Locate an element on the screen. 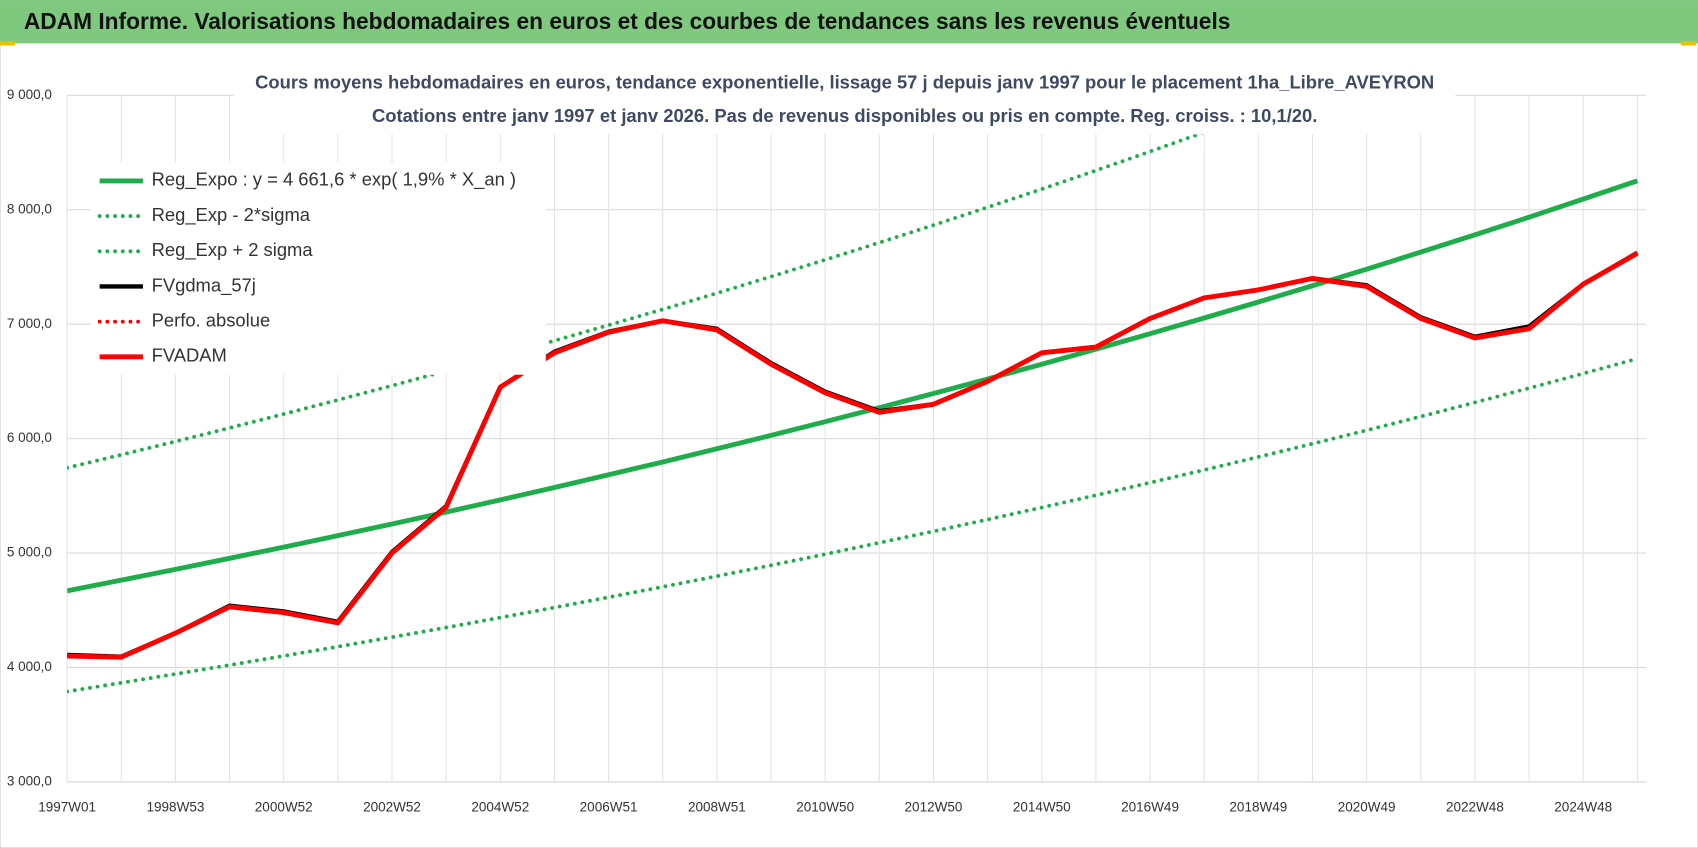 Image resolution: width=1698 pixels, height=848 pixels. x-tick-label: 2016W49 is located at coordinates (1150, 806).